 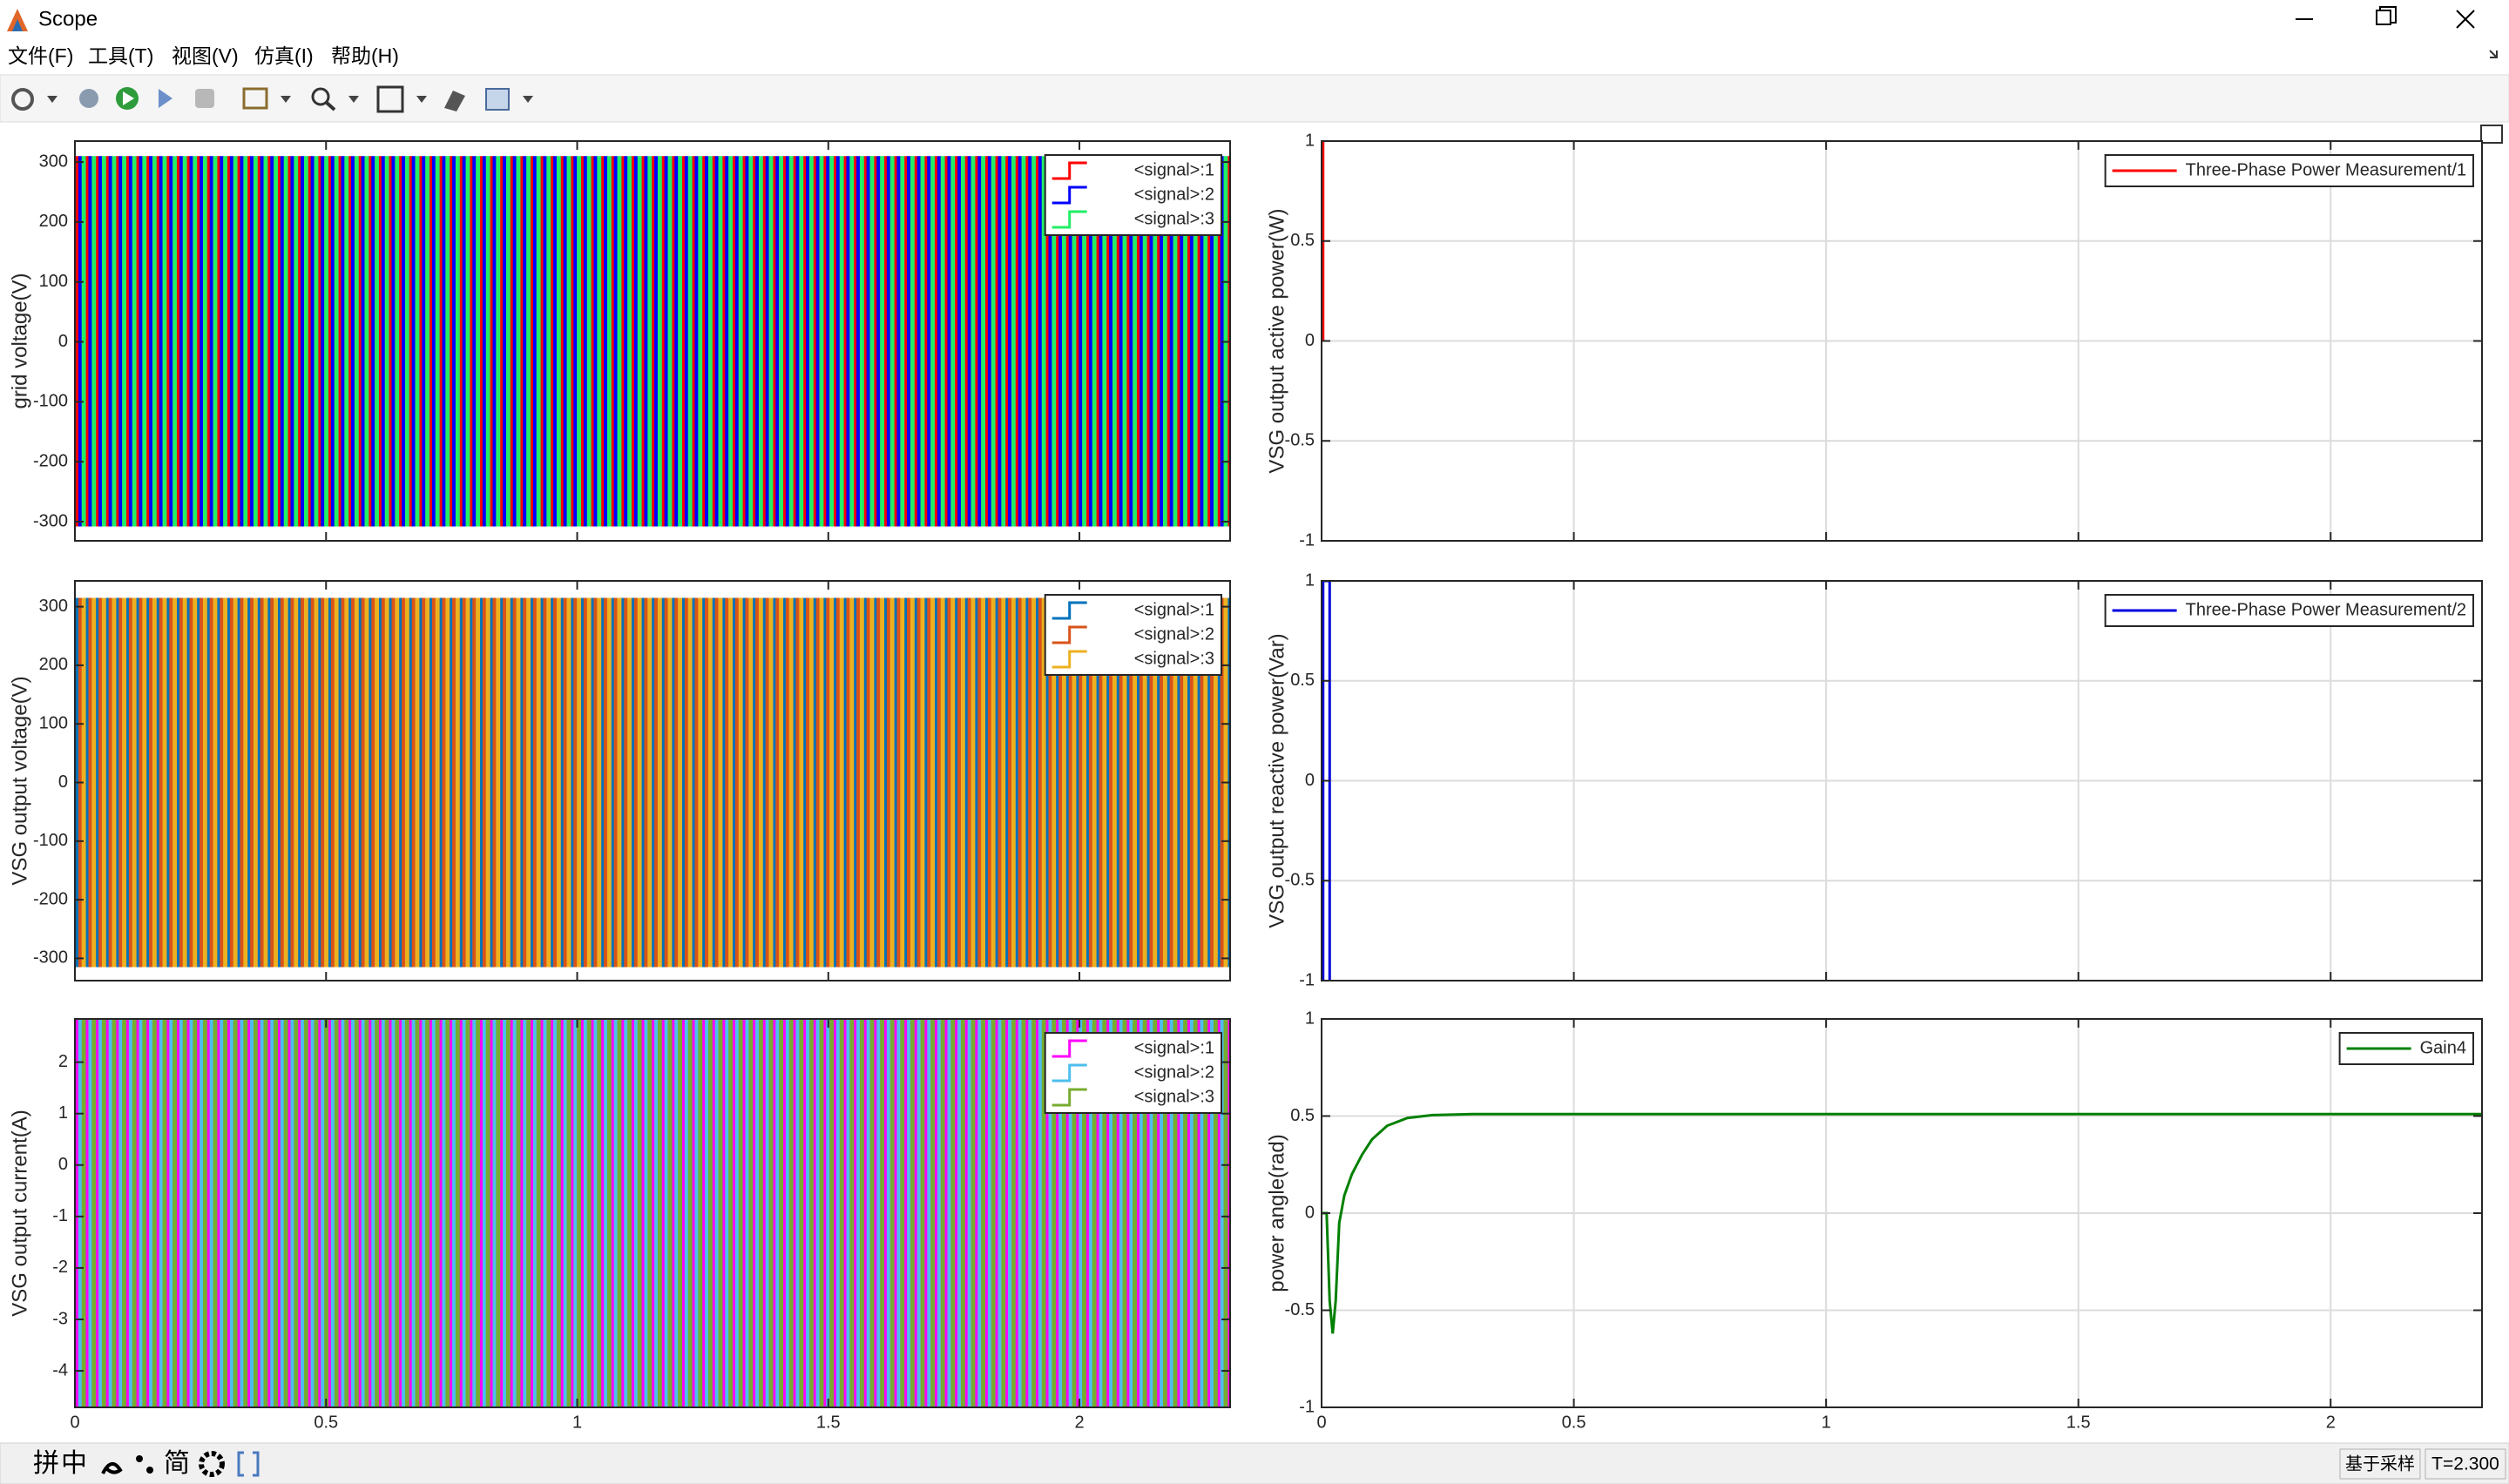 I want to click on status-bar, so click(x=1254, y=1463).